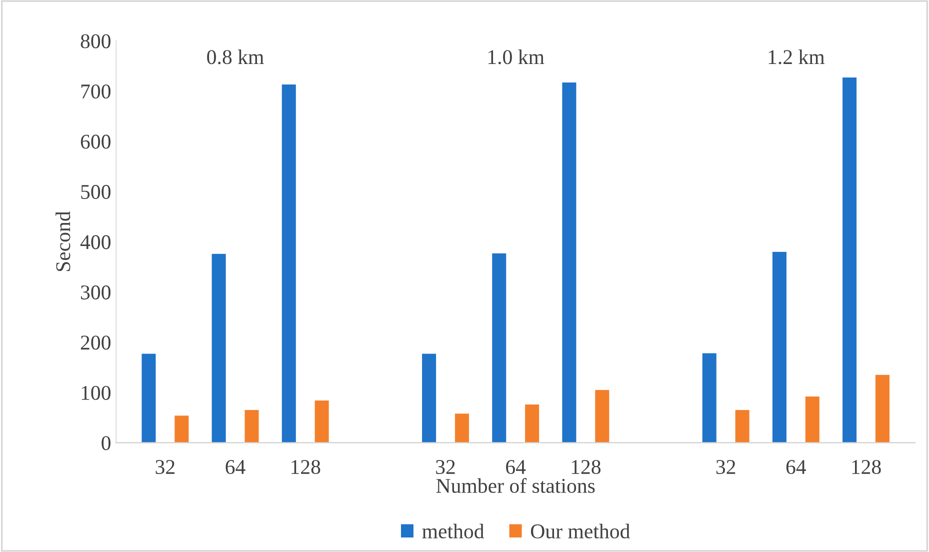 This screenshot has width=929, height=552. What do you see at coordinates (95, 91) in the screenshot?
I see `y-tick-label: 700` at bounding box center [95, 91].